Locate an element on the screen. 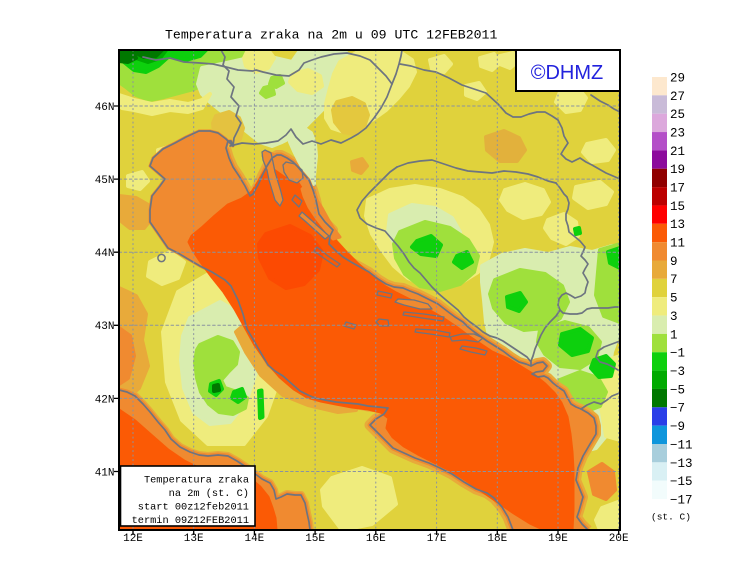  svg-text: 44N is located at coordinates (105, 254).